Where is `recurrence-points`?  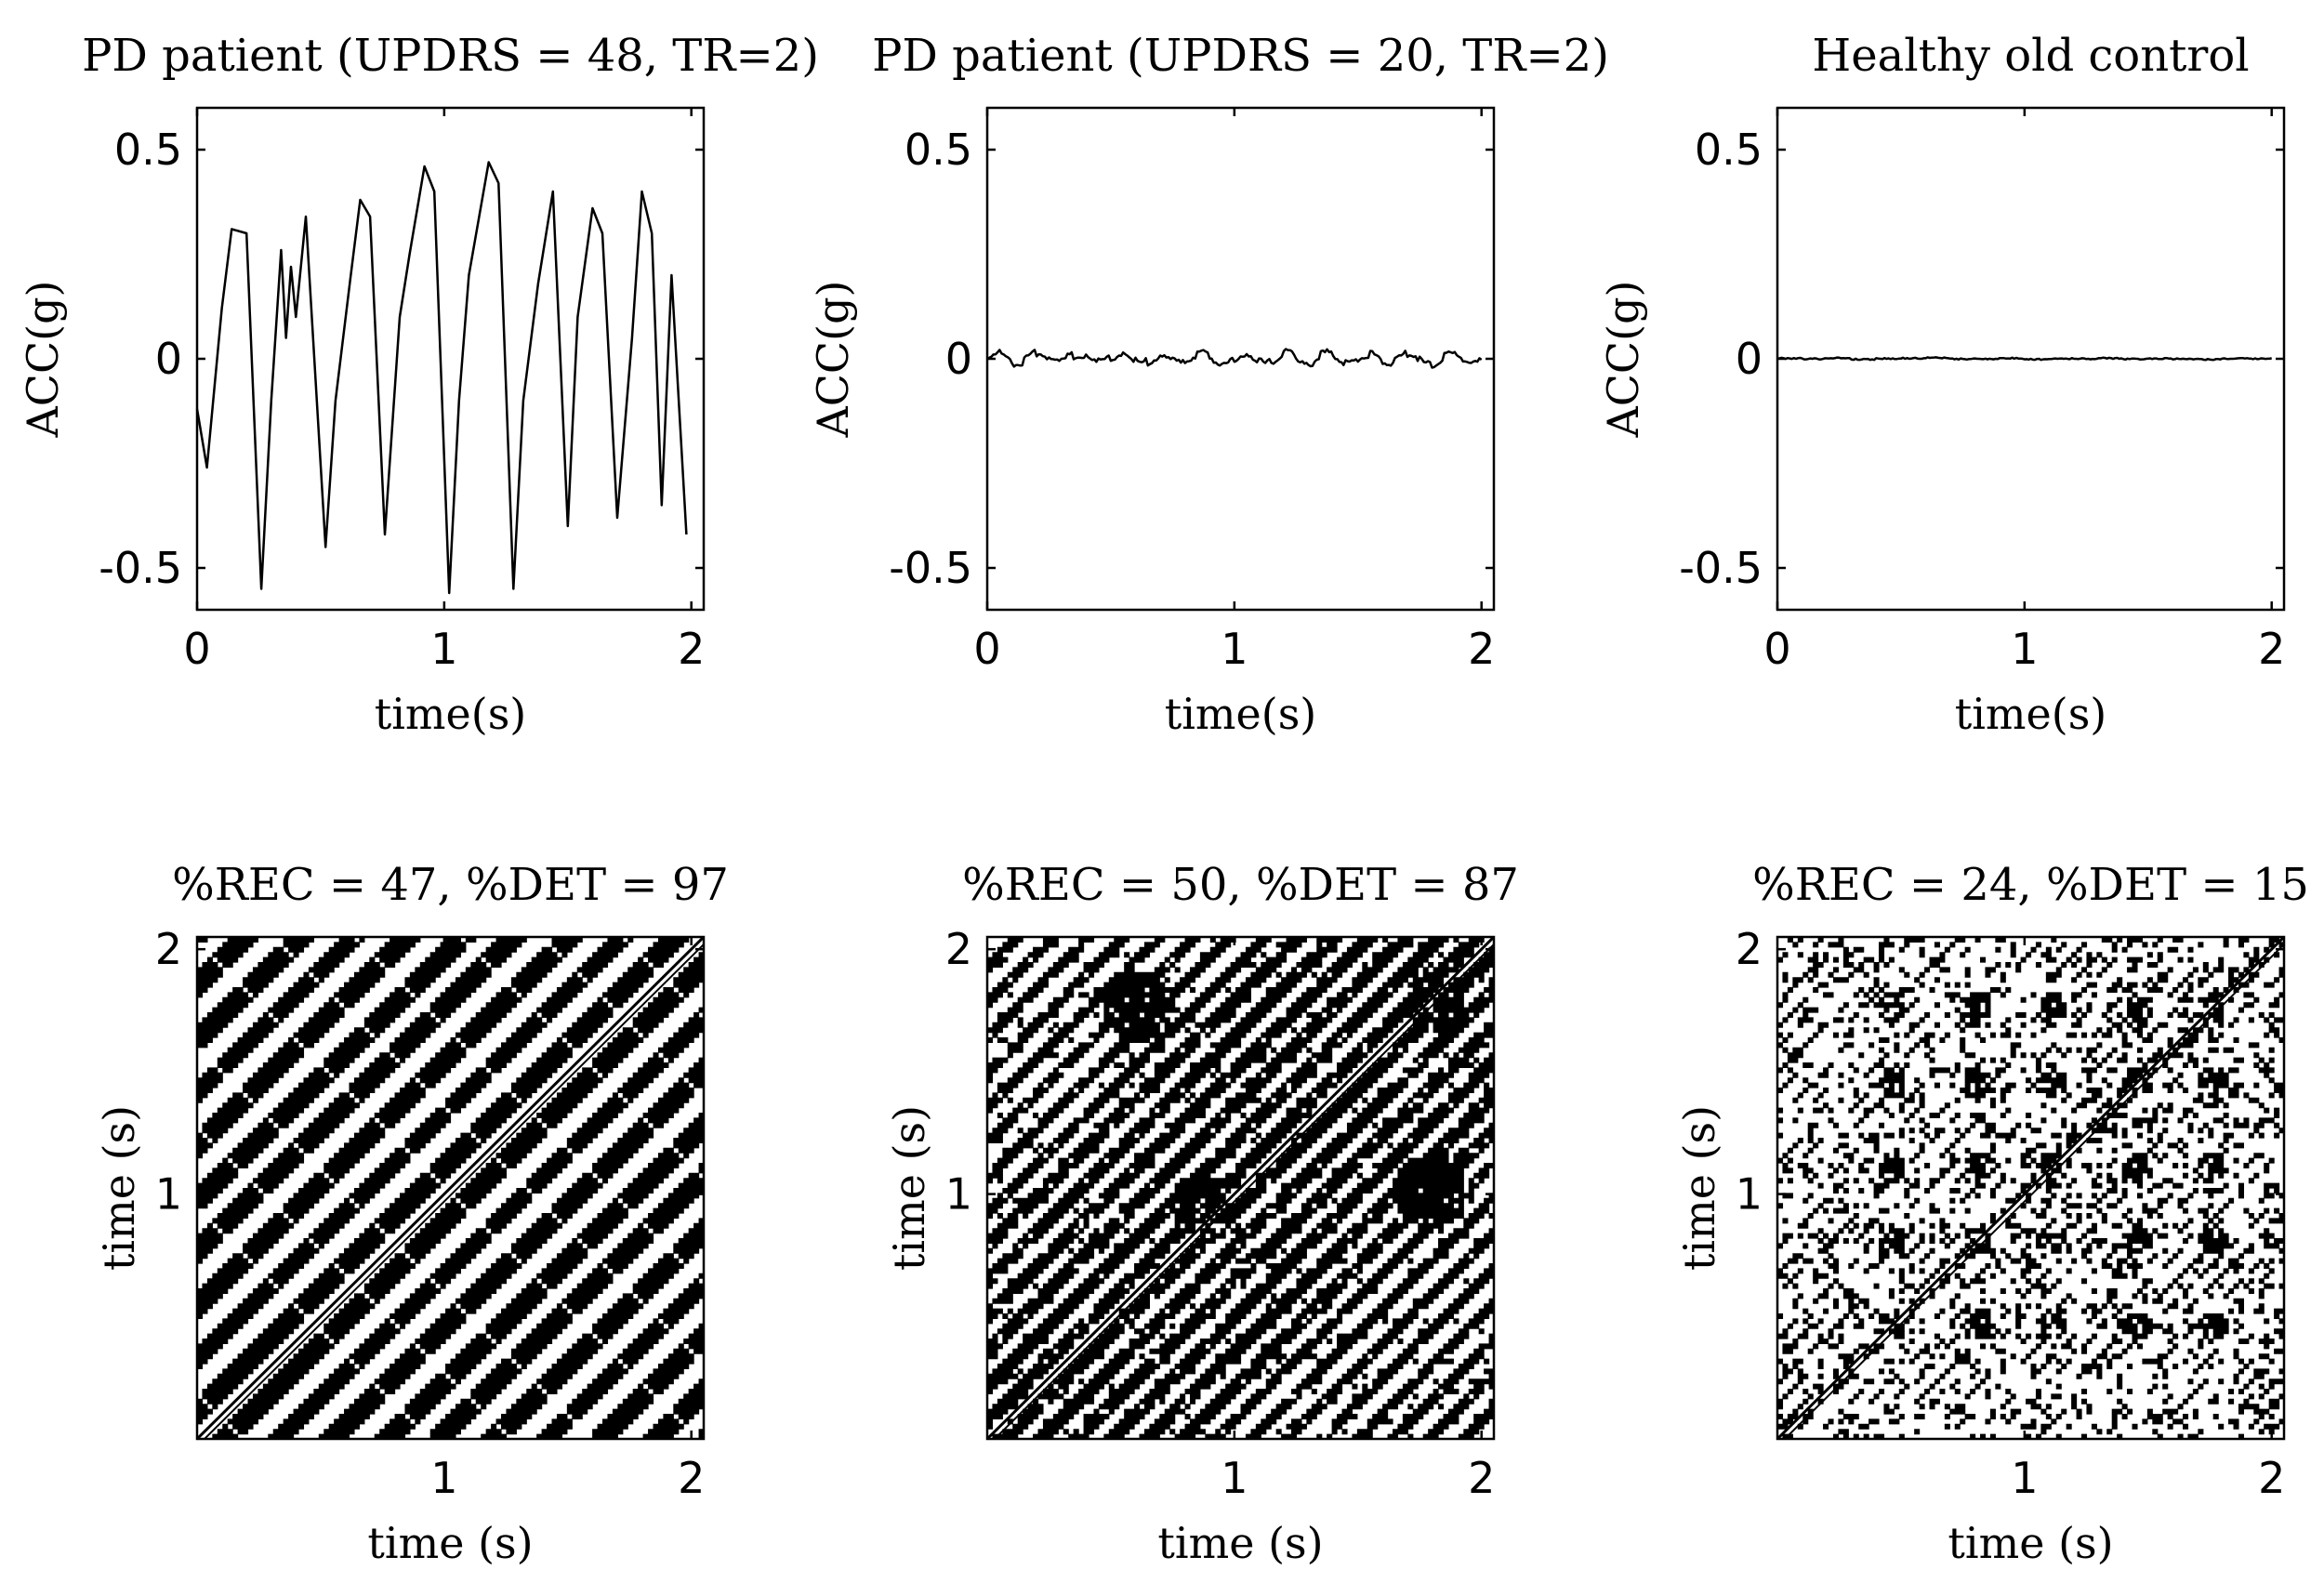
recurrence-points is located at coordinates (450, 1188).